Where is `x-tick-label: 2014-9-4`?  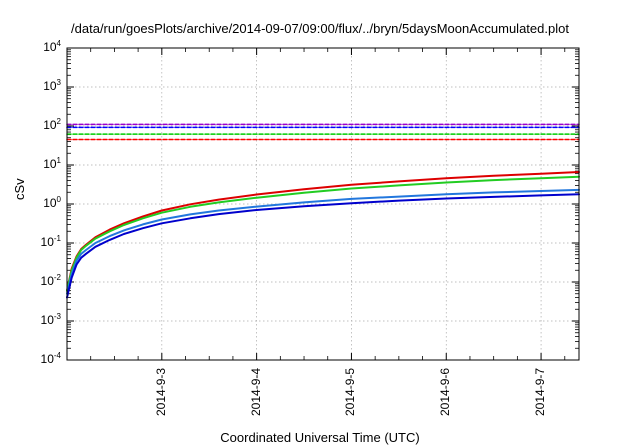 x-tick-label: 2014-9-4 is located at coordinates (255, 391).